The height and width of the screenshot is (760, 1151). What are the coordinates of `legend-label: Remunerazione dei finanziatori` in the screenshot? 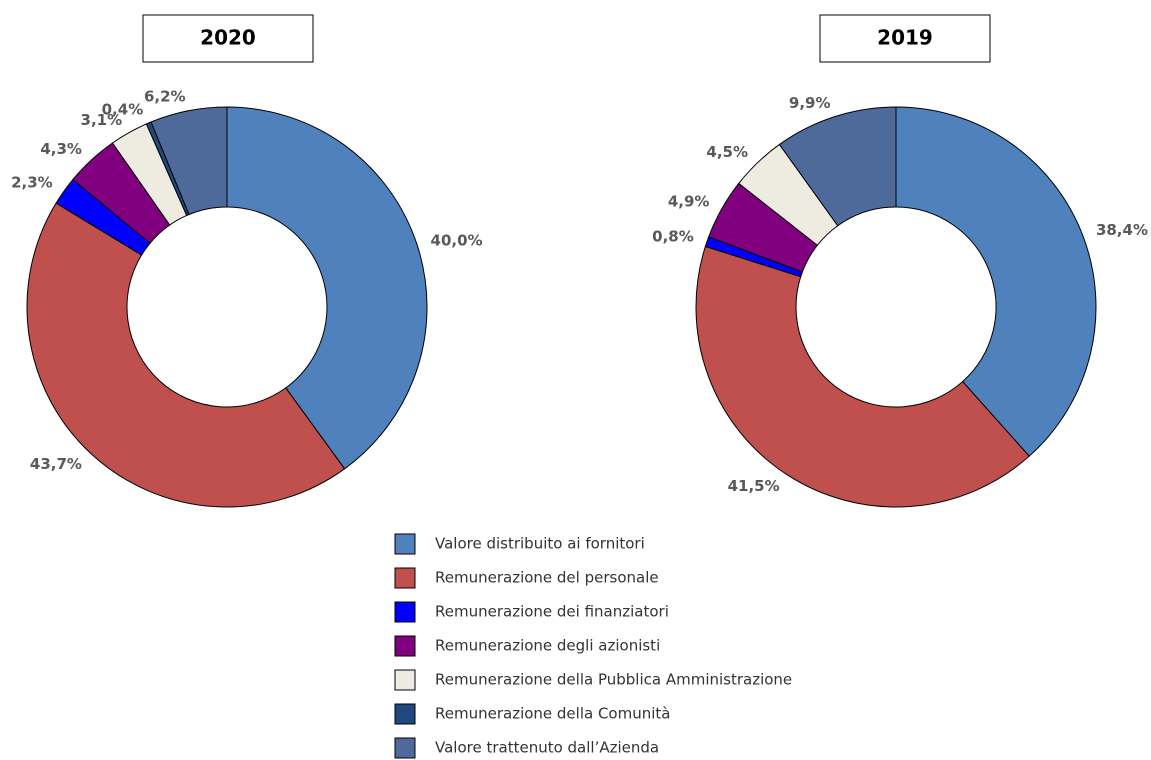 It's located at (552, 612).